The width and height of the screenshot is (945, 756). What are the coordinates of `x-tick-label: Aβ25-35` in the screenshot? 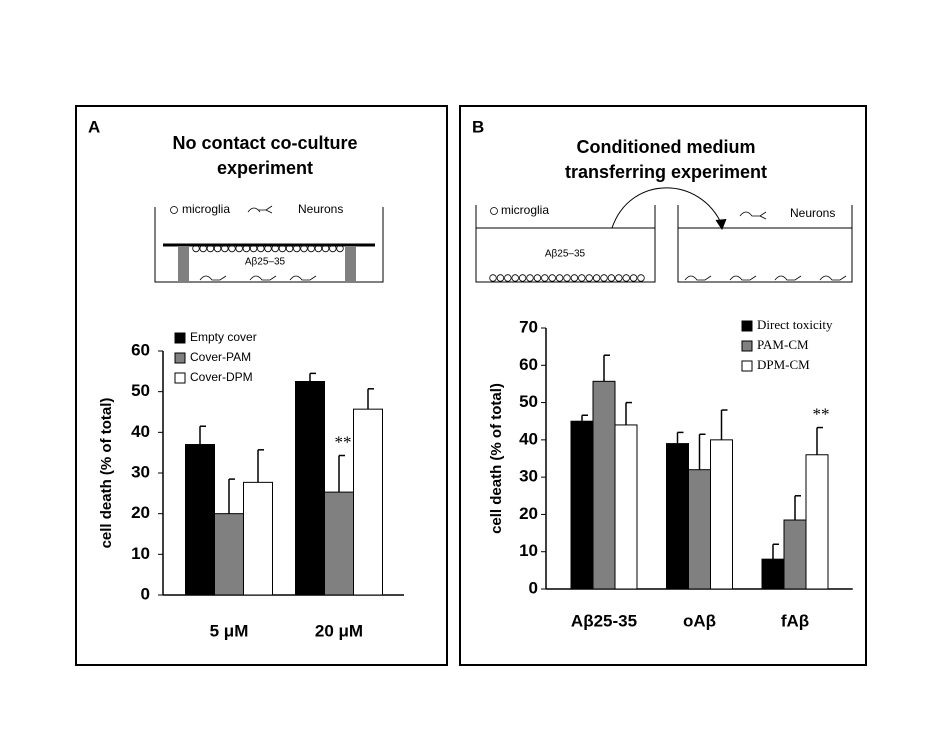 It's located at (604, 620).